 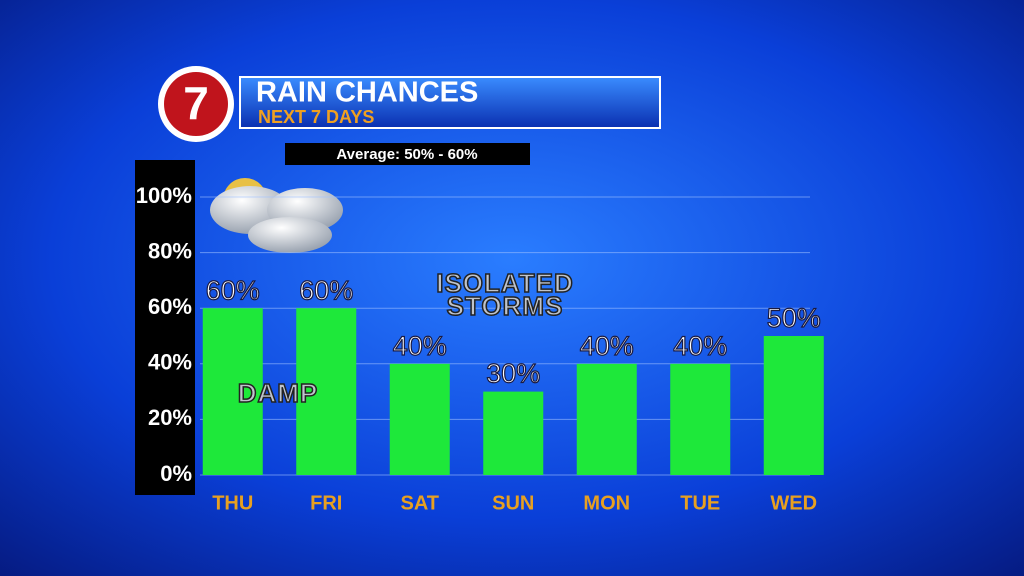 What do you see at coordinates (700, 503) in the screenshot?
I see `x-tick-label: TUE` at bounding box center [700, 503].